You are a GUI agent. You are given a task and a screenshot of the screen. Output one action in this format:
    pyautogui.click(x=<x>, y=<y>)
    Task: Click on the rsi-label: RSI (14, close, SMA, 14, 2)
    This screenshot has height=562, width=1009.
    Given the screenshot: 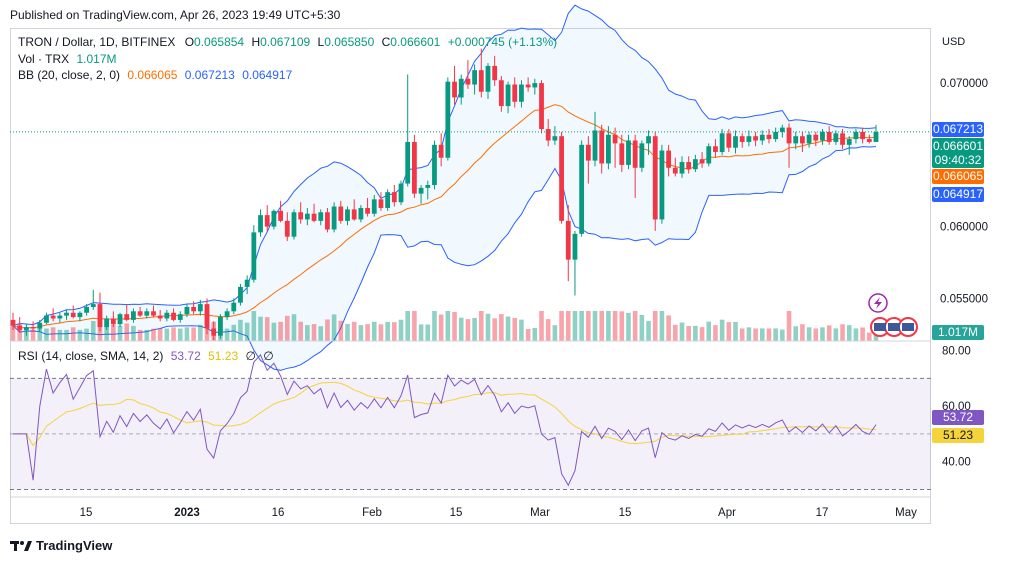 What is the action you would take?
    pyautogui.click(x=91, y=356)
    